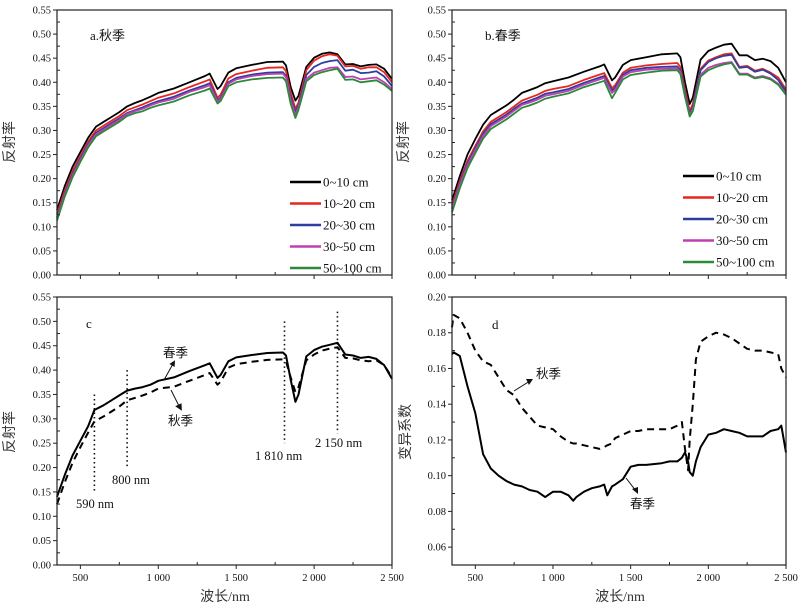  I want to click on y-tick-label: 0.12, so click(437, 440).